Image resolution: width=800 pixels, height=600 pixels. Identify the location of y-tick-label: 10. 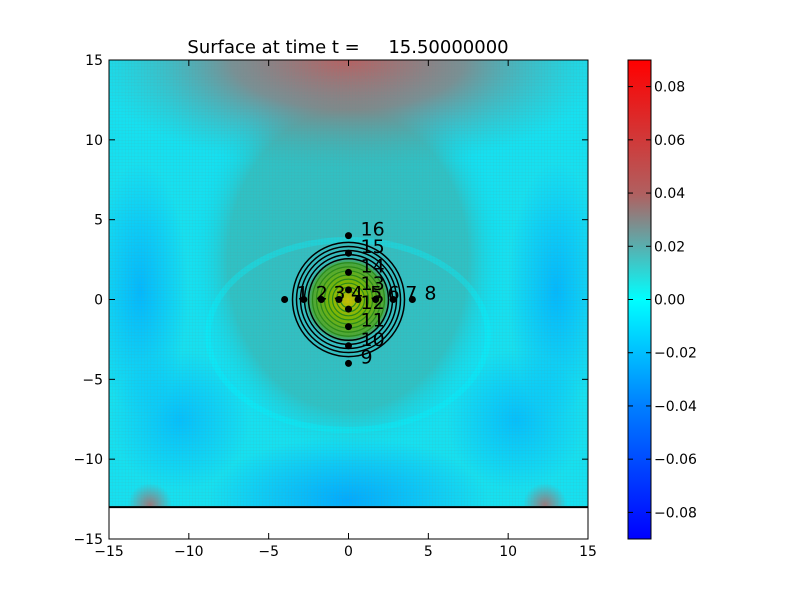
(94, 141).